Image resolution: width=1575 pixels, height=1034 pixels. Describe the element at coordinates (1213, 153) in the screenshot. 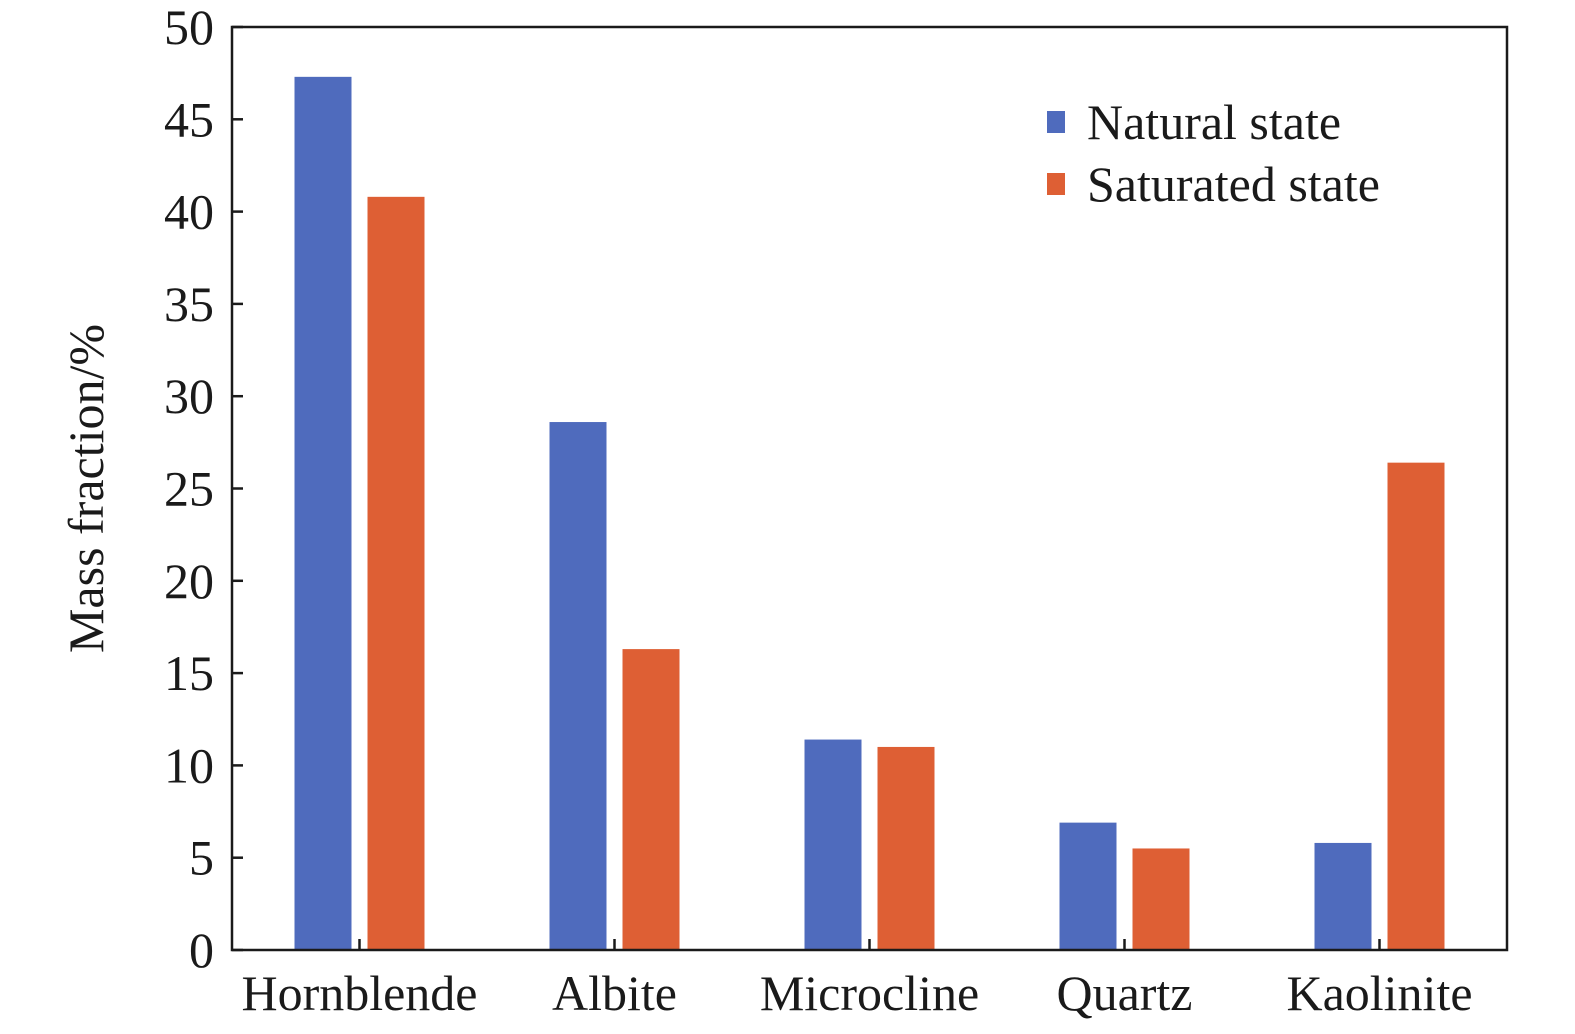

I see `legend: Natural state Saturated state` at that location.